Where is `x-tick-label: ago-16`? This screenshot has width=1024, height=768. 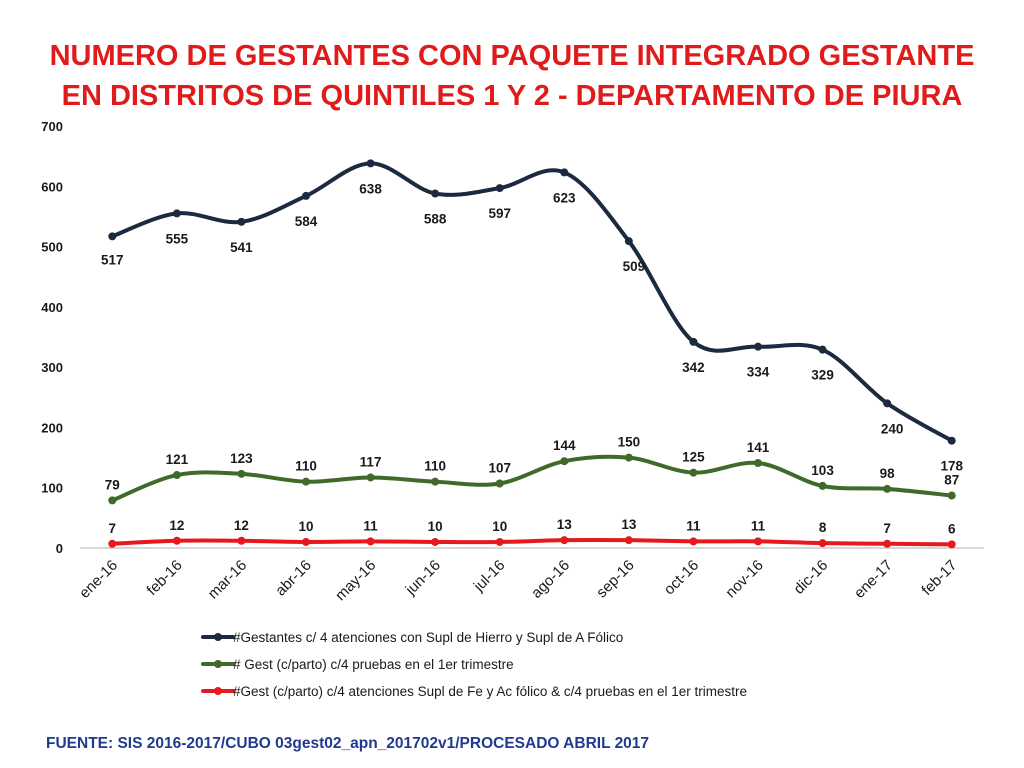 x-tick-label: ago-16 is located at coordinates (550, 579).